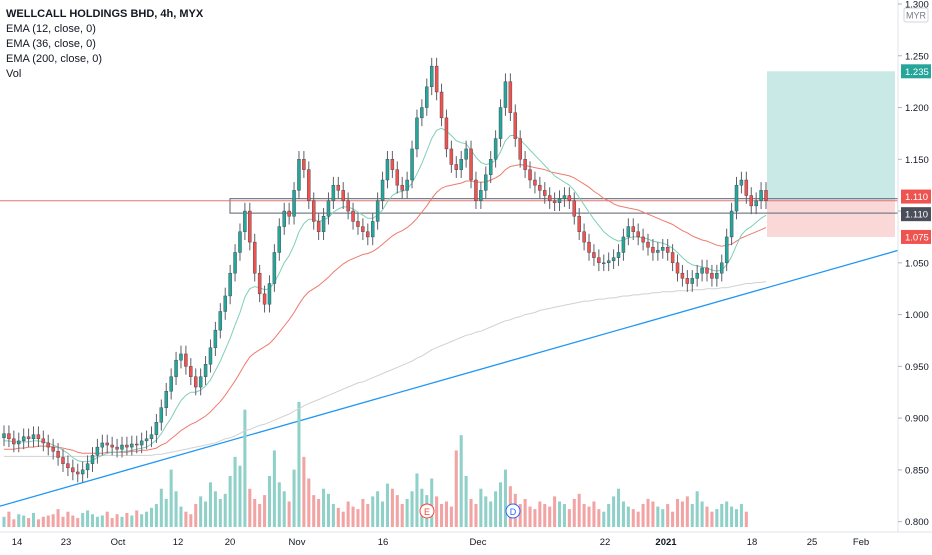 The width and height of the screenshot is (932, 555). I want to click on stop-zone, so click(831, 218).